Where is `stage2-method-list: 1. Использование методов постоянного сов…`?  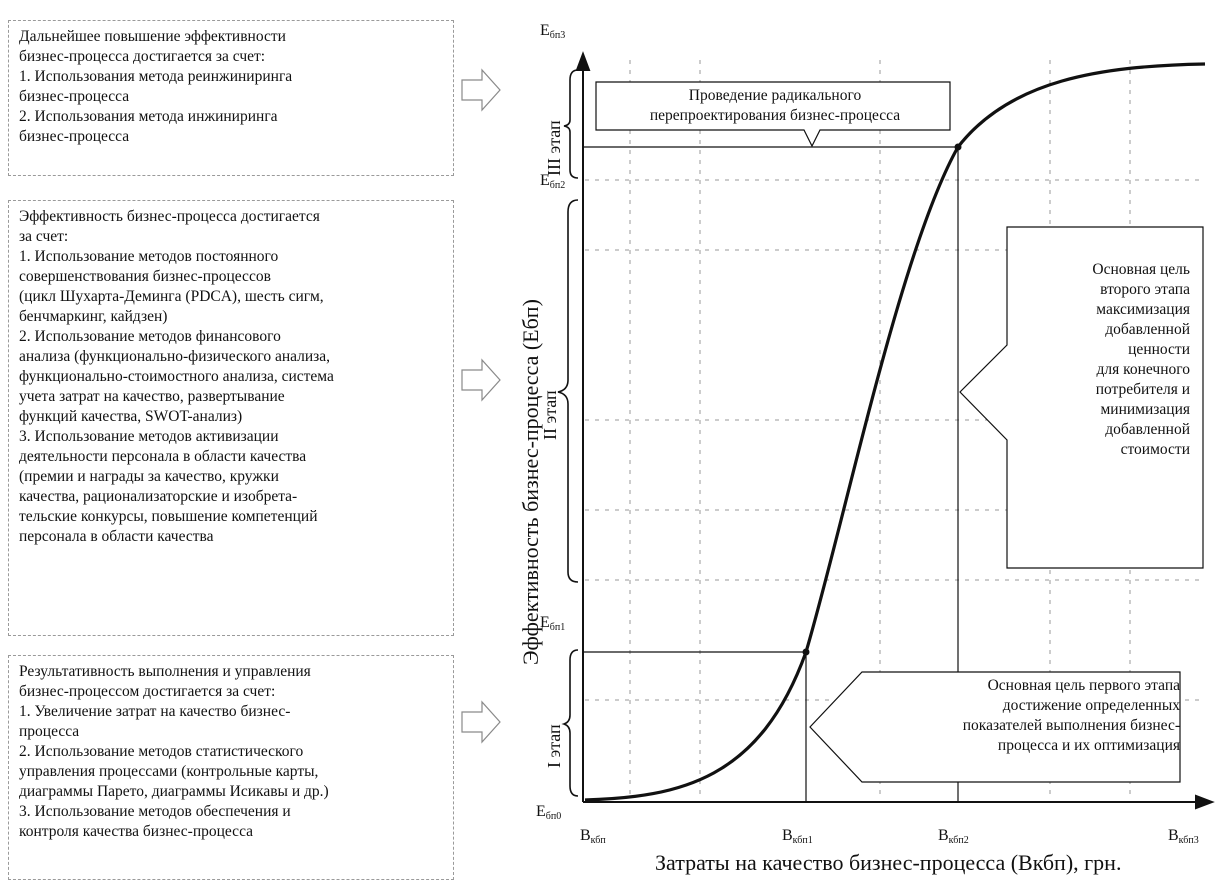
stage2-method-list: 1. Использование методов постоянного сов… is located at coordinates (232, 397).